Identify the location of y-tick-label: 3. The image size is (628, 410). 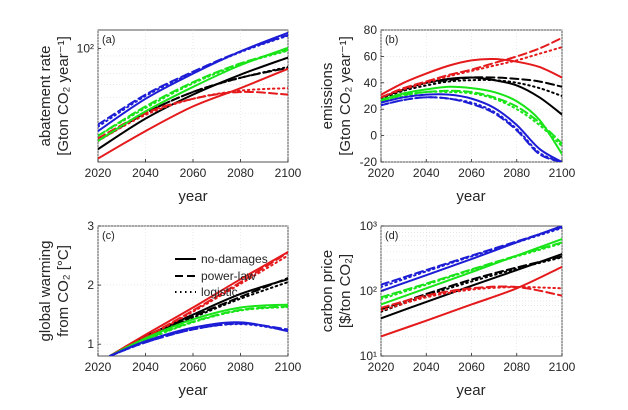
(90, 226).